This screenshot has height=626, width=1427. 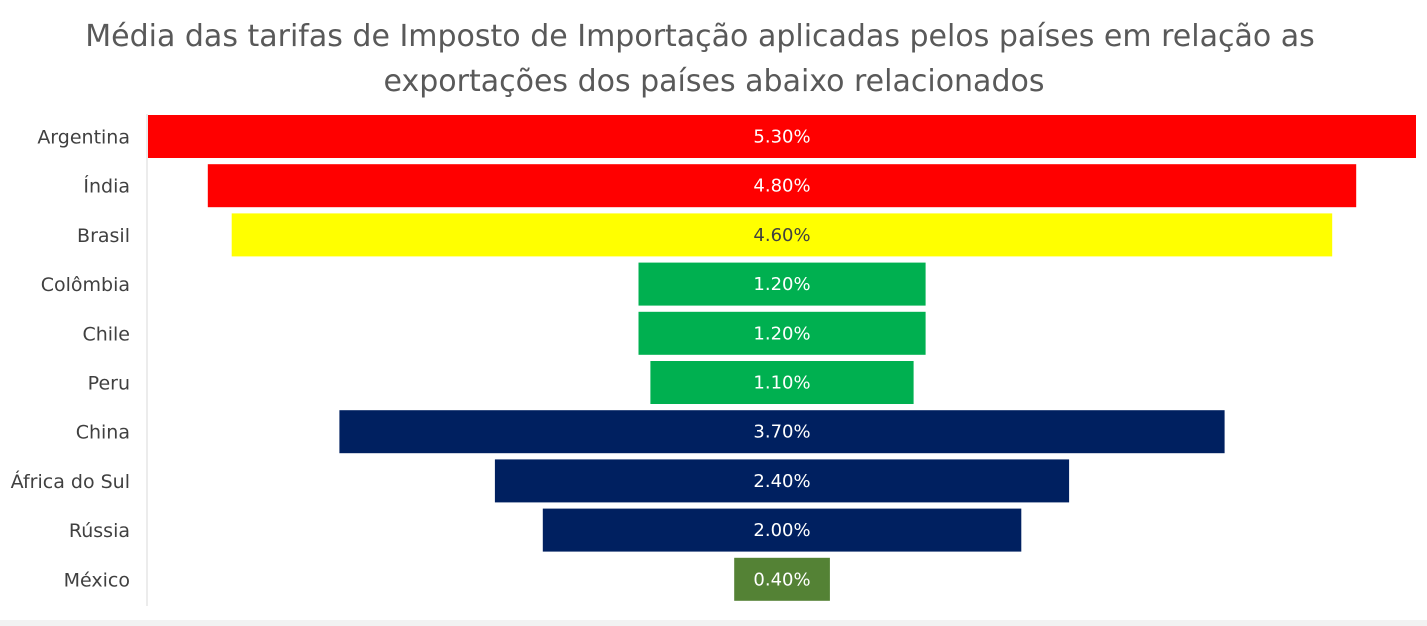 What do you see at coordinates (103, 236) in the screenshot?
I see `category-label-2: Brasil` at bounding box center [103, 236].